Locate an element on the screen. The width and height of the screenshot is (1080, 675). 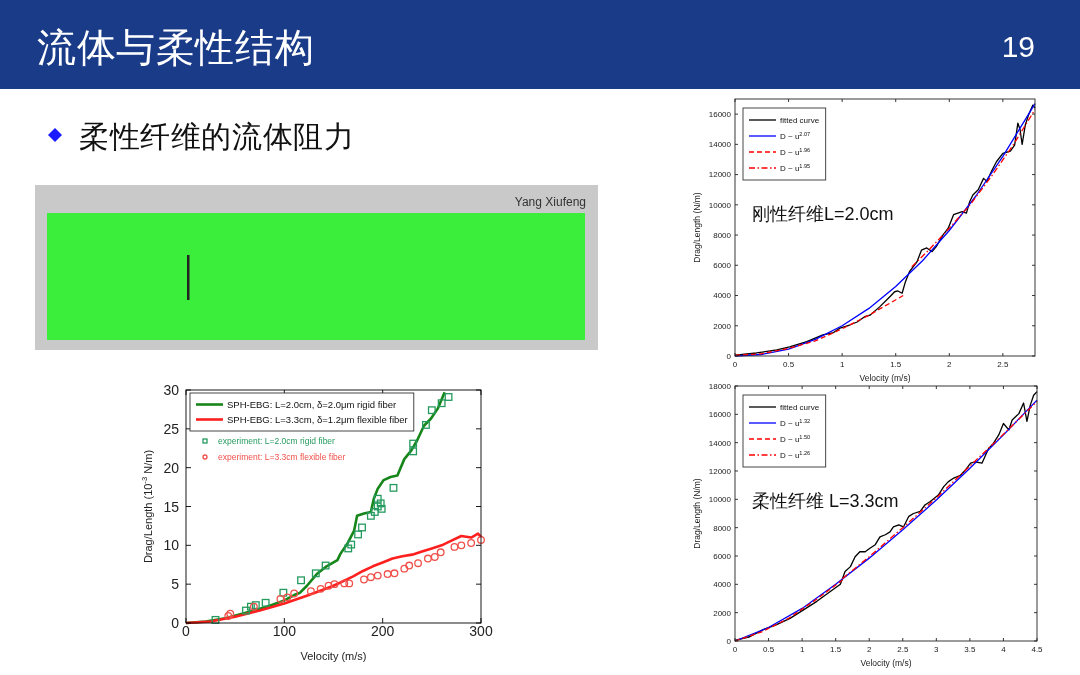
legend-label: D ~ u$^{2.07}$ is located at coordinates (795, 135).